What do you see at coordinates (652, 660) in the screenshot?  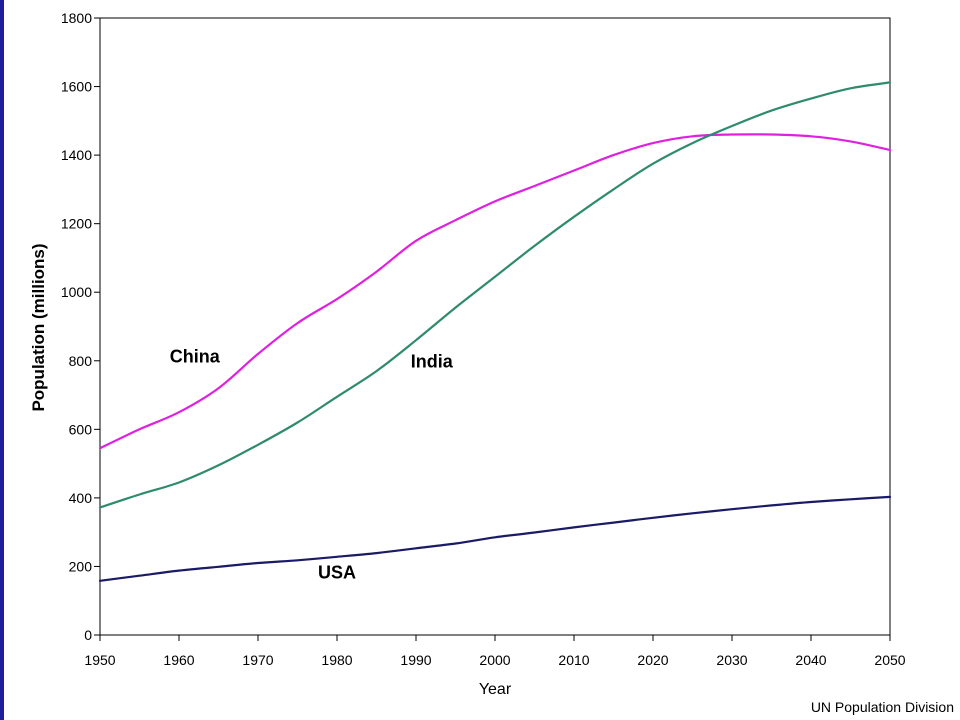 I see `x-tick-label: 2020` at bounding box center [652, 660].